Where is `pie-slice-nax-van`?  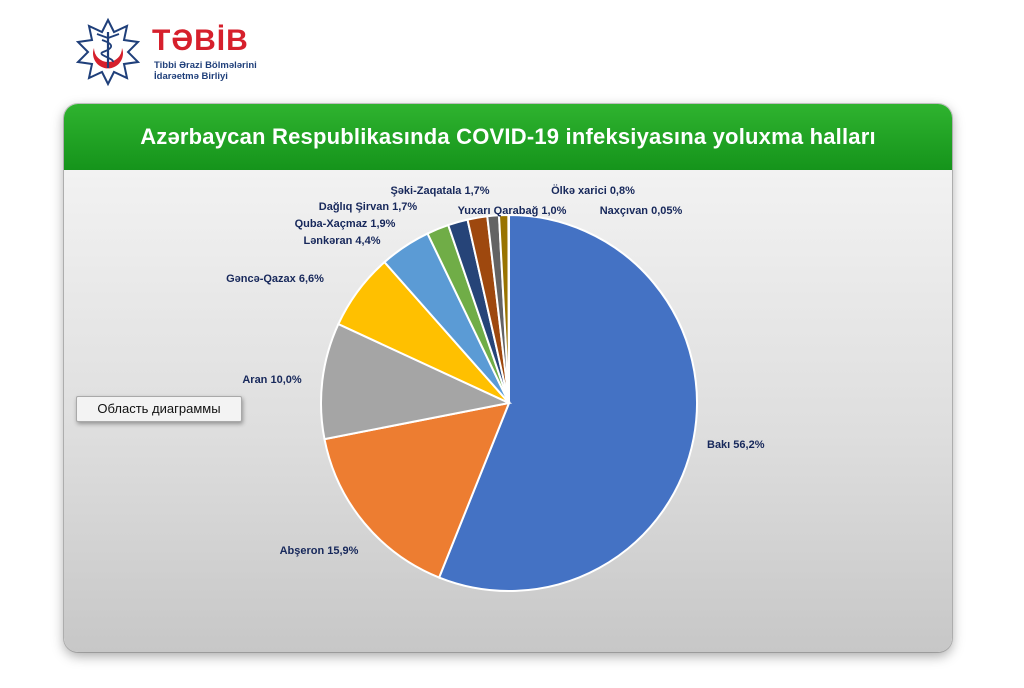
pie-slice-nax-van is located at coordinates (508, 308).